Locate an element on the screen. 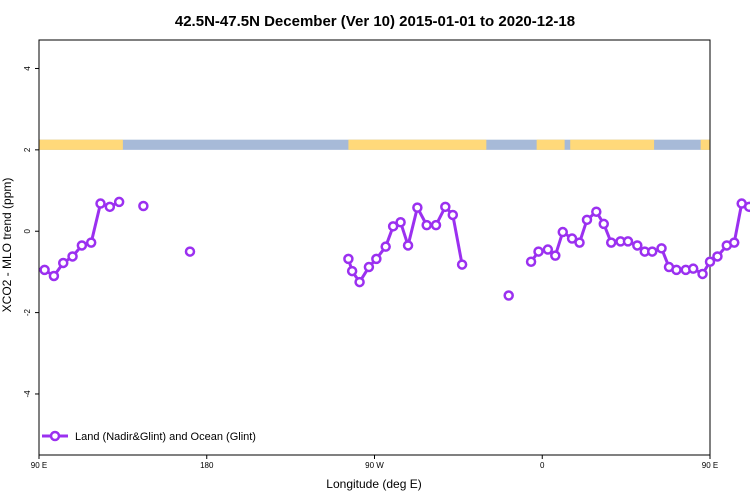 The height and width of the screenshot is (500, 750). x-tick-label: 90 W is located at coordinates (374, 465).